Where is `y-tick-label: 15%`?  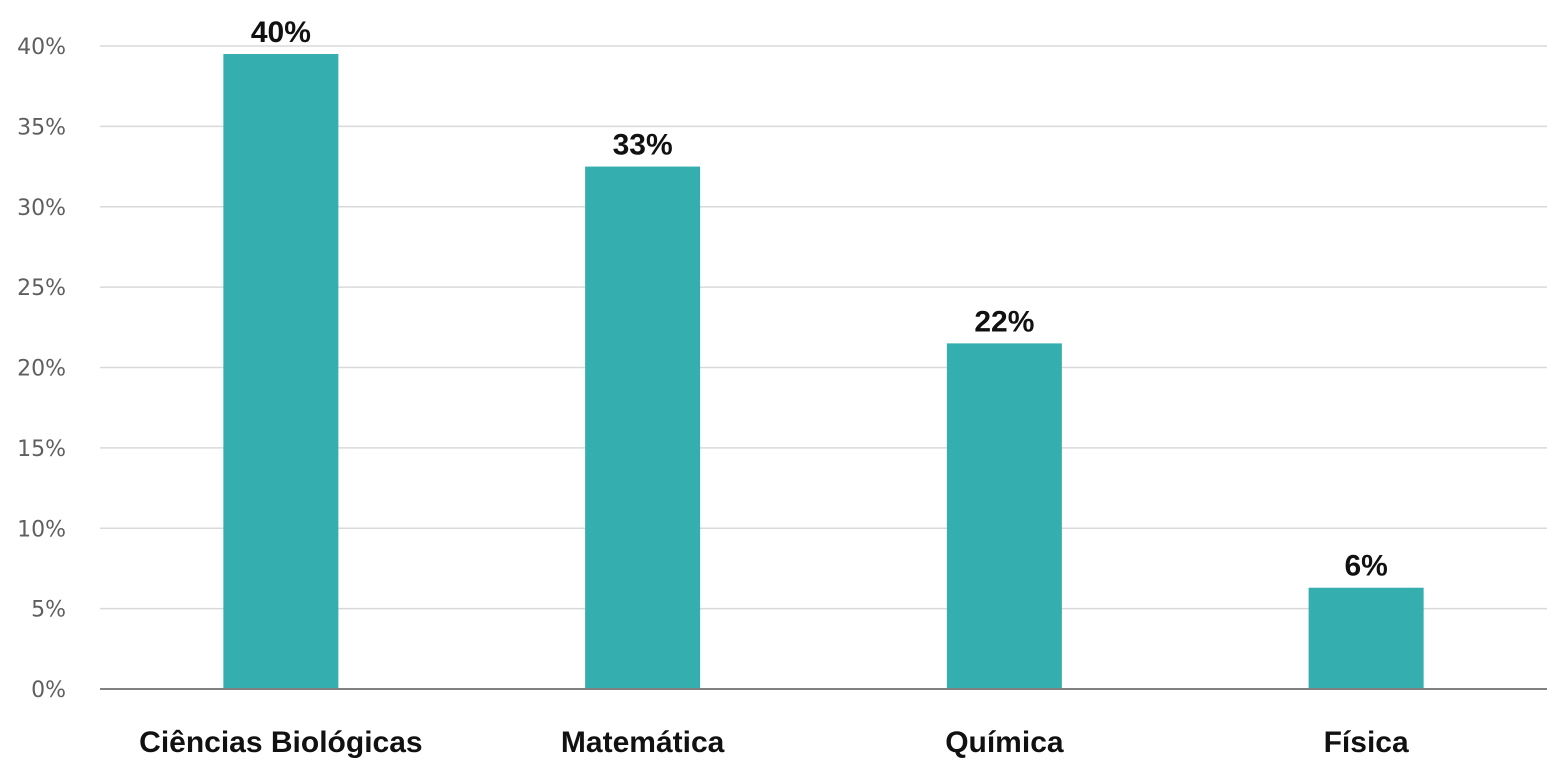 y-tick-label: 15% is located at coordinates (41, 449).